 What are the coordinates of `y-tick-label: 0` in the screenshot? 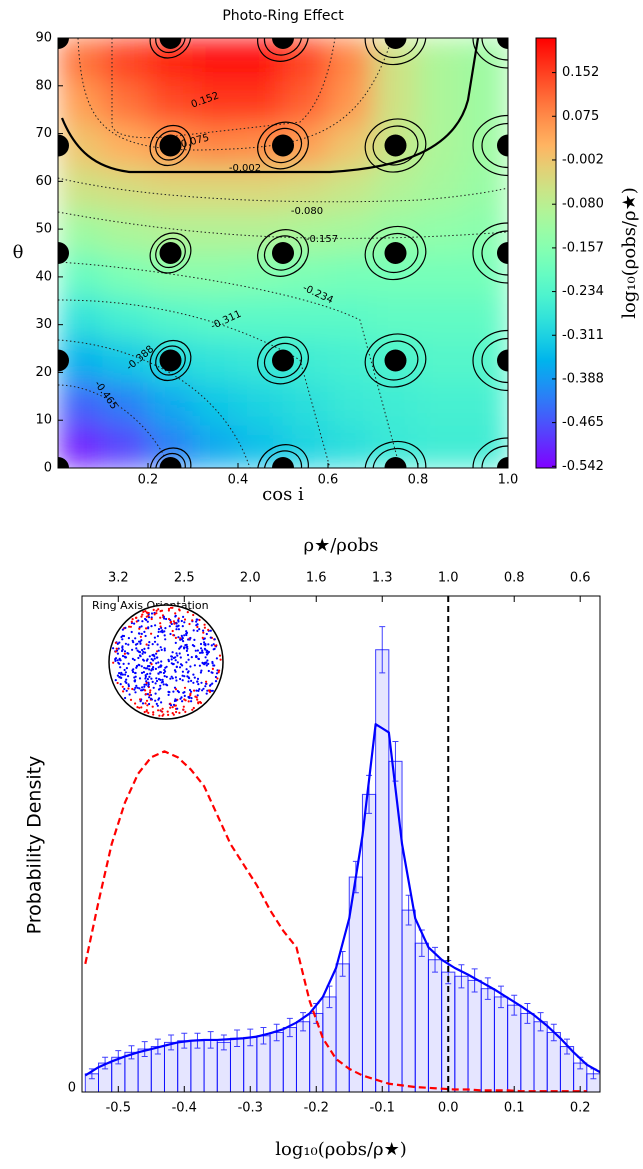 It's located at (72, 1088).